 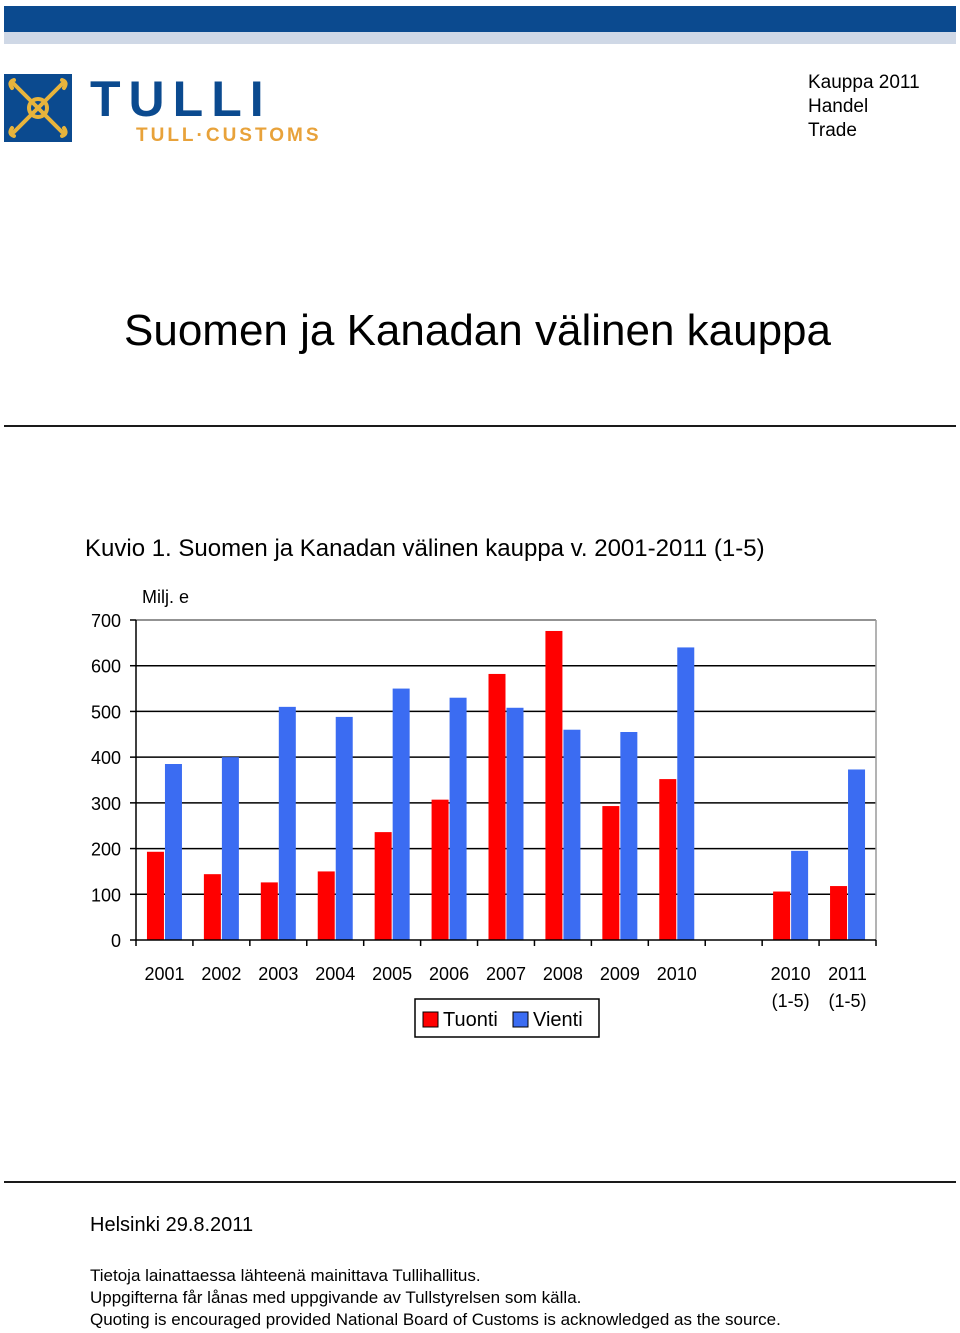 What do you see at coordinates (480, 19) in the screenshot?
I see `top-color-band` at bounding box center [480, 19].